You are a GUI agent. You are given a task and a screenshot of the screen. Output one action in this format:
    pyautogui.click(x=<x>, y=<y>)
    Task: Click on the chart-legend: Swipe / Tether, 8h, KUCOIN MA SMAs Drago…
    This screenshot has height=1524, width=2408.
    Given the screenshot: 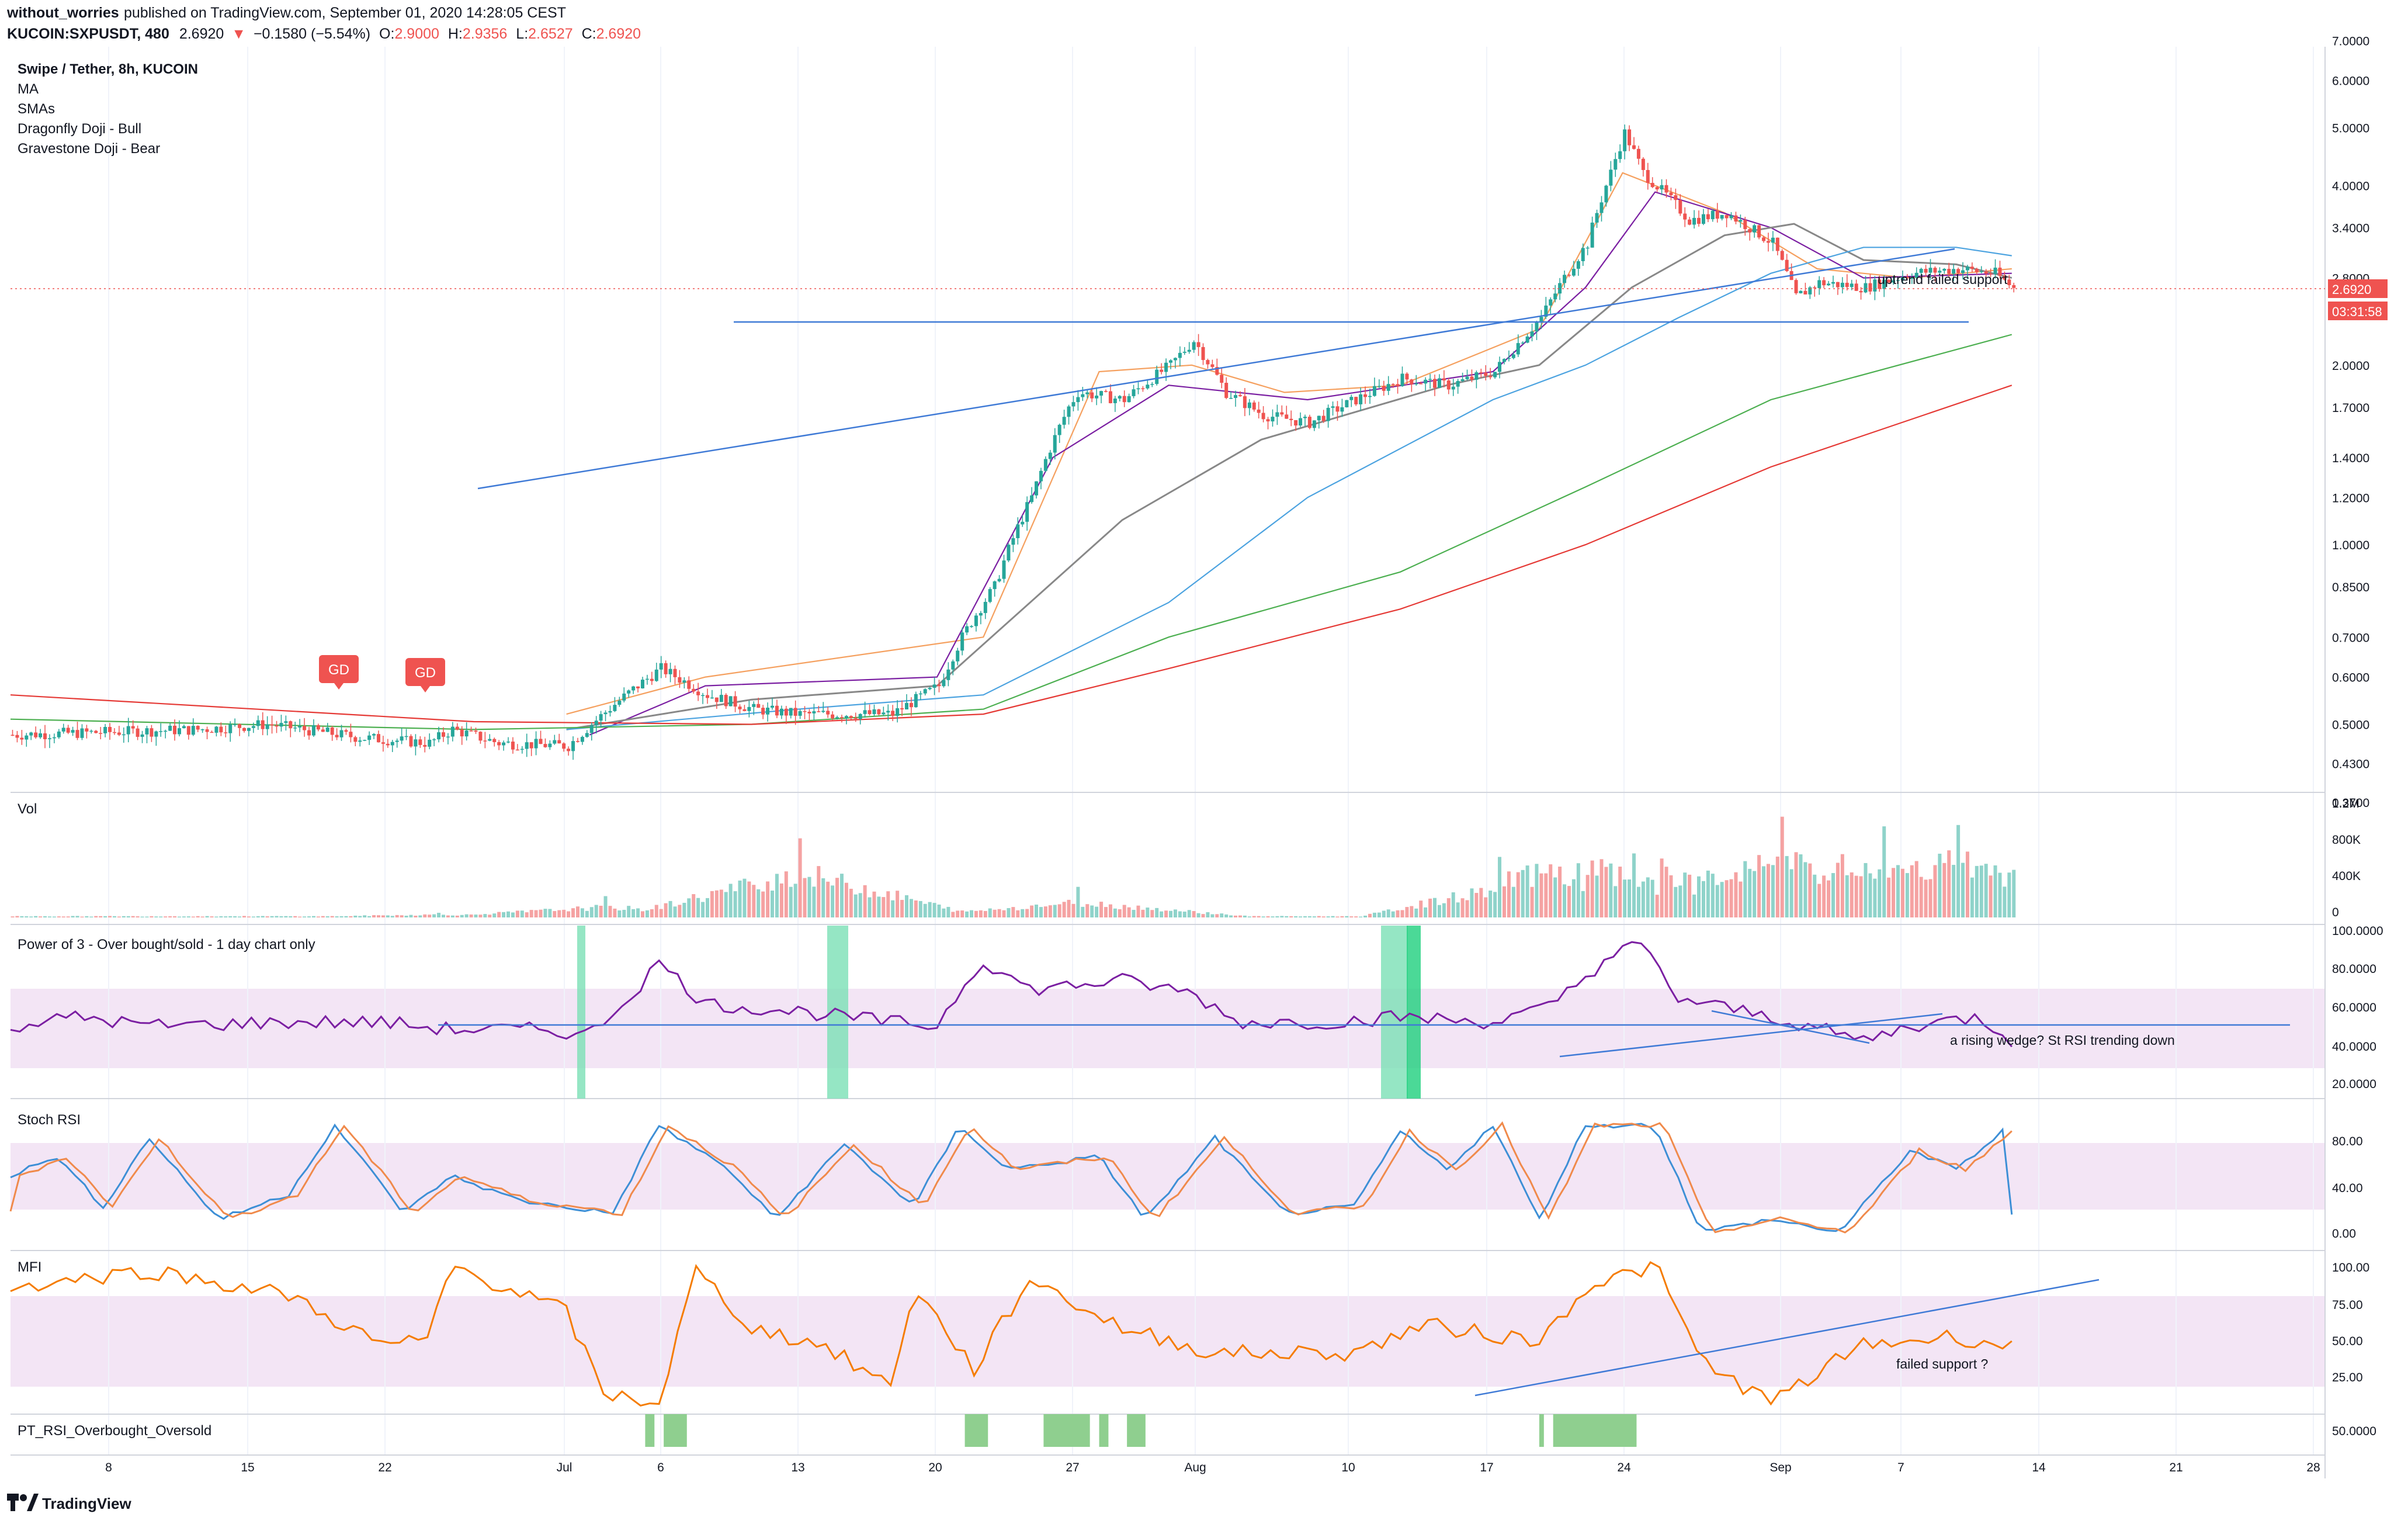 What is the action you would take?
    pyautogui.click(x=108, y=109)
    